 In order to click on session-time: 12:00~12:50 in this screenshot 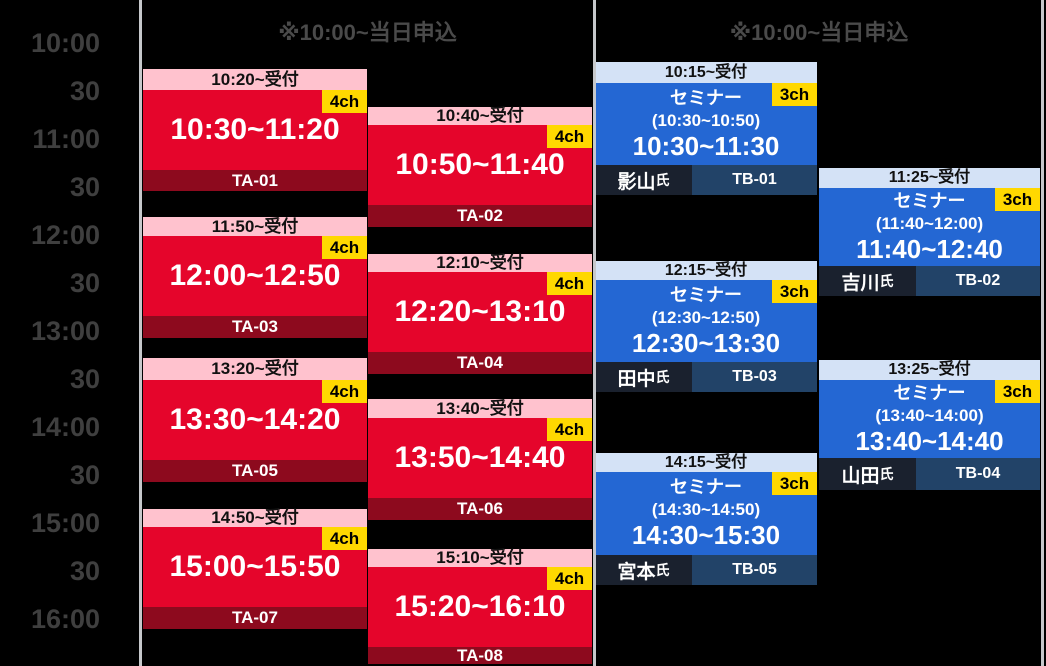, I will do `click(255, 275)`.